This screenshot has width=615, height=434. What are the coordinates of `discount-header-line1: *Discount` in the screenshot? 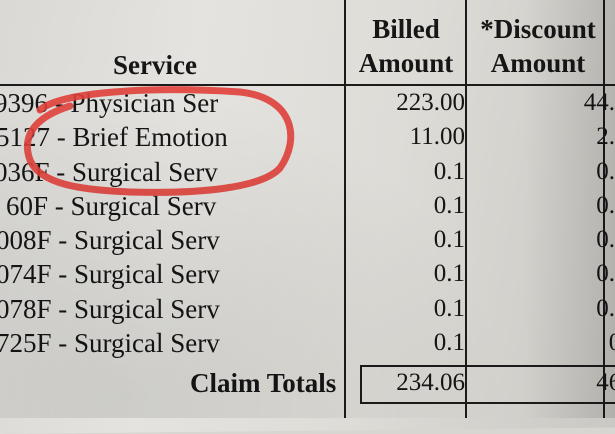 It's located at (538, 29).